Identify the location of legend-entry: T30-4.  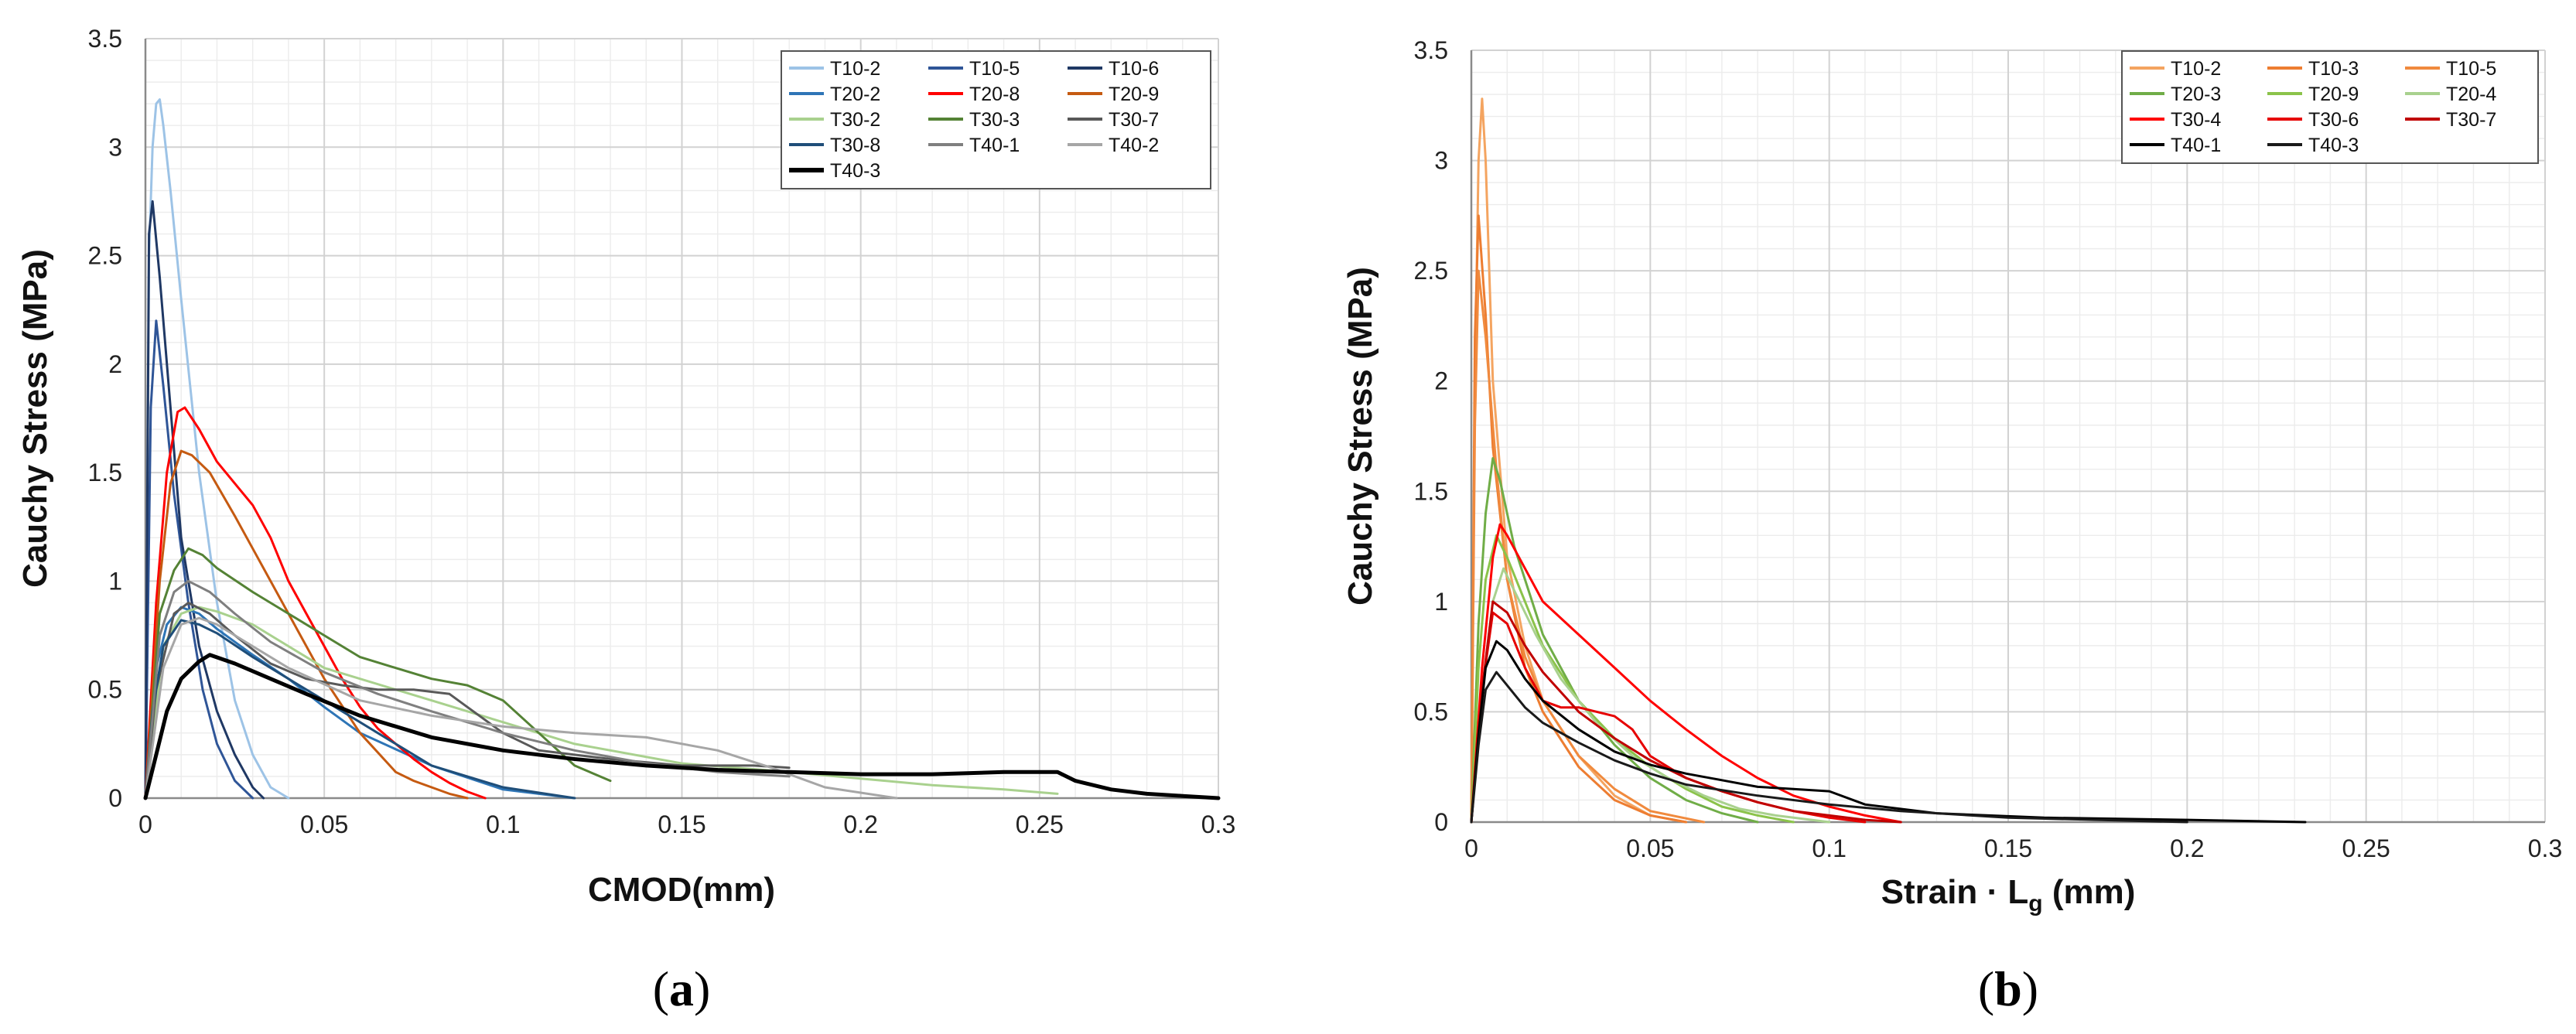
(2196, 120).